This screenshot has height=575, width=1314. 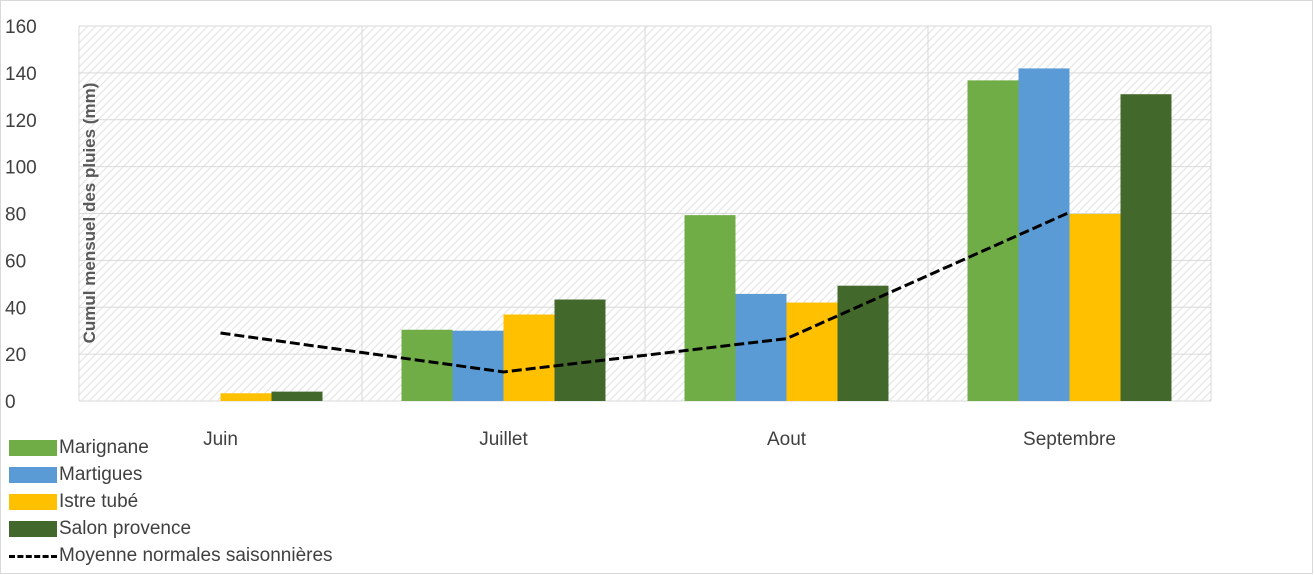 What do you see at coordinates (15, 355) in the screenshot?
I see `y-tick-label-20: 20` at bounding box center [15, 355].